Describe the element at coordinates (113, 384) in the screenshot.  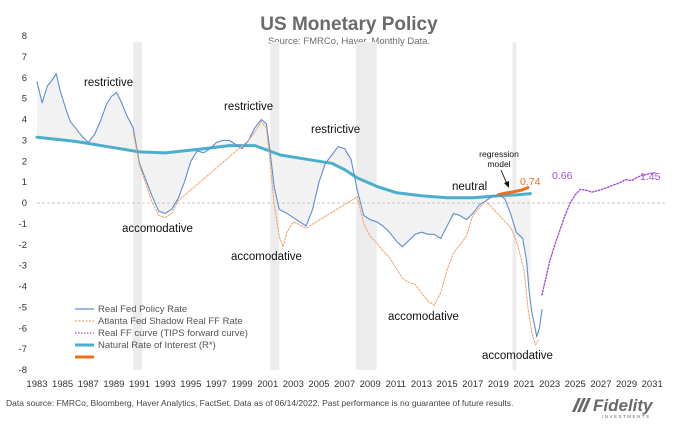
I see `x-tick-label: 1989` at that location.